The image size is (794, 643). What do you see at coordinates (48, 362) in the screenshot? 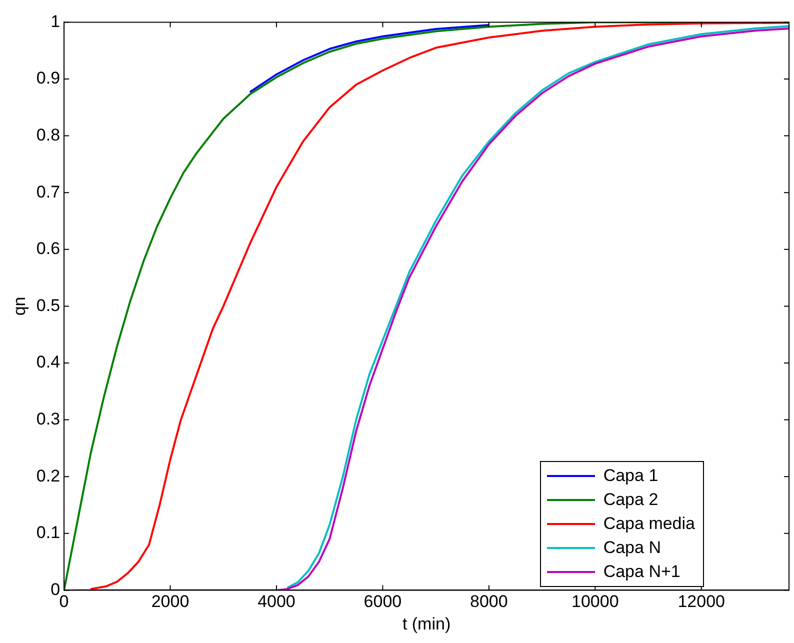
I see `y-tick-label: 0.4` at bounding box center [48, 362].